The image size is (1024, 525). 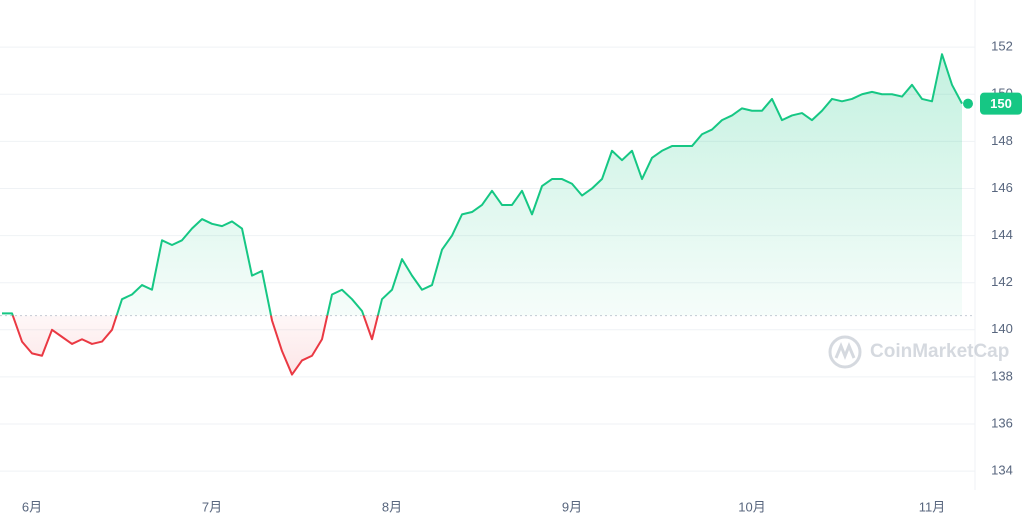 I want to click on y-tick-label: 144, so click(x=1002, y=234).